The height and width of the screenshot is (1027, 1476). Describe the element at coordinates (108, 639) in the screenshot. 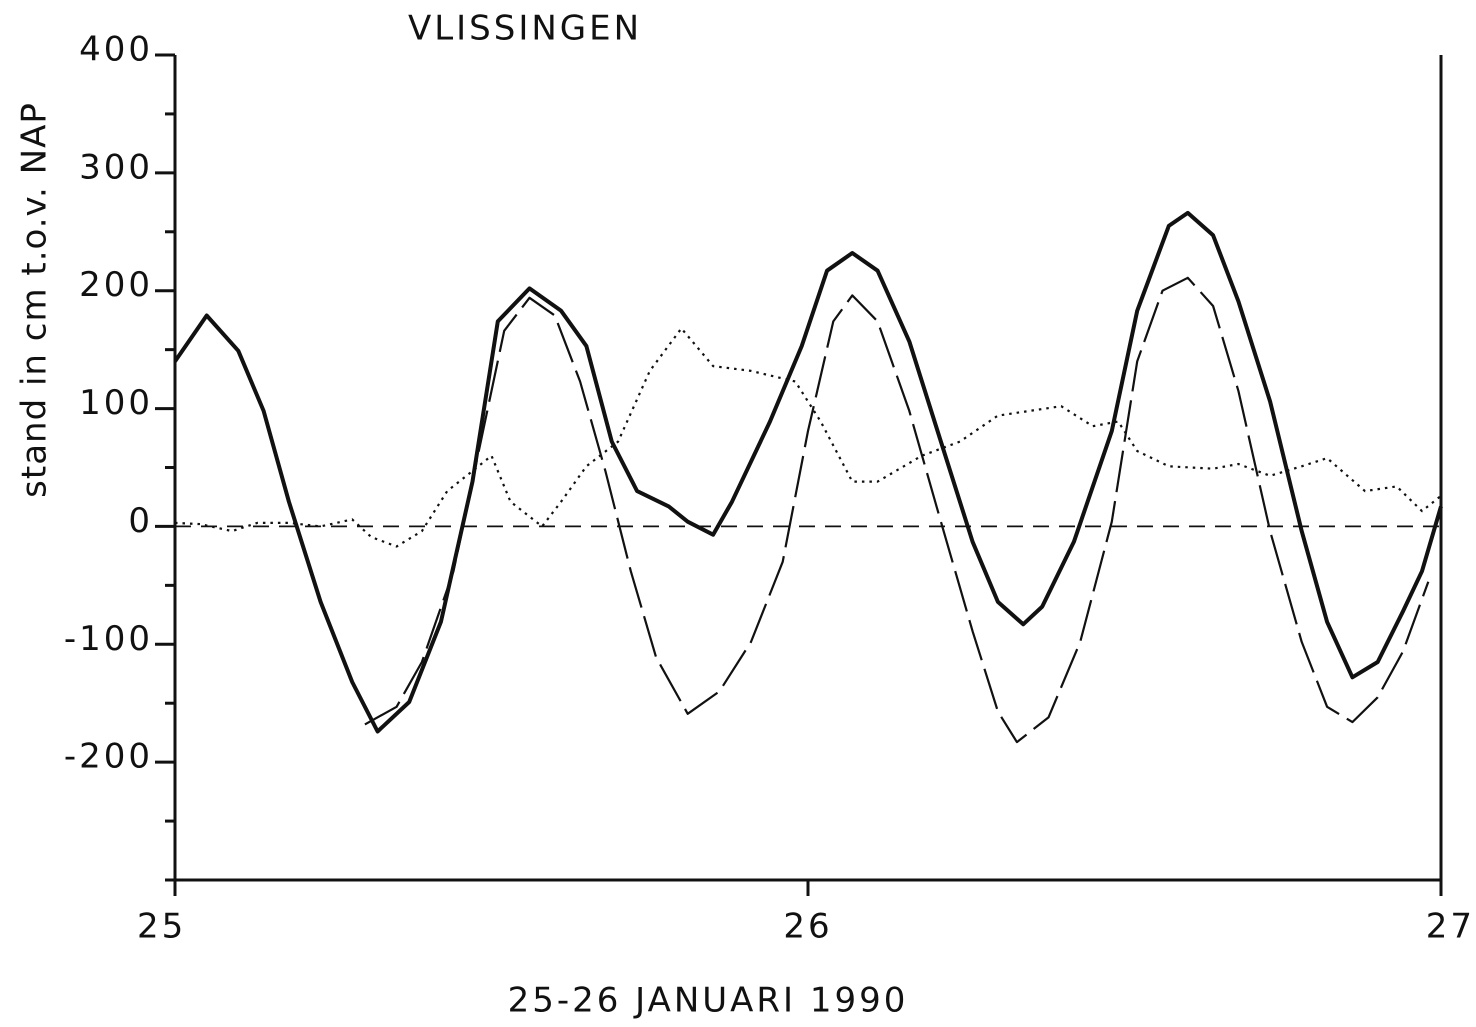

I see `y-tick-label: -100` at that location.